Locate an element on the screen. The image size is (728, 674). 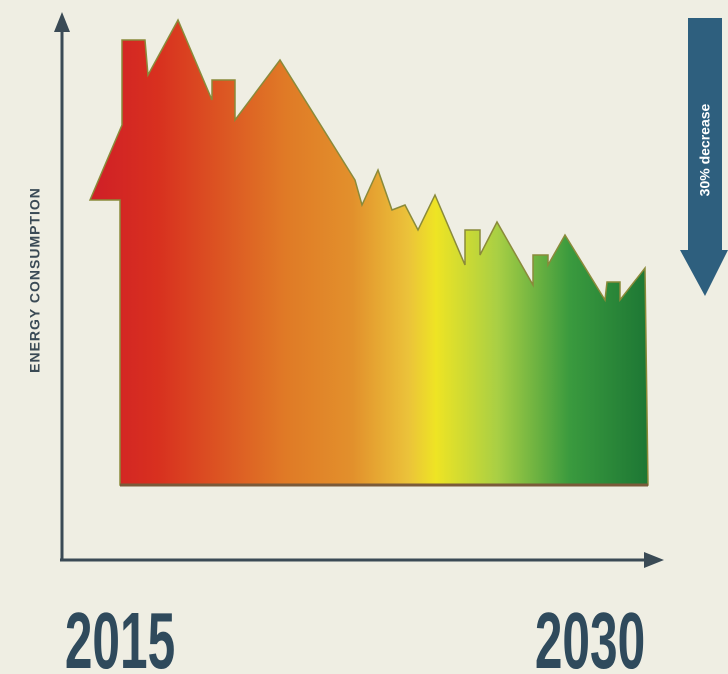
x-axis-arrow is located at coordinates (654, 560).